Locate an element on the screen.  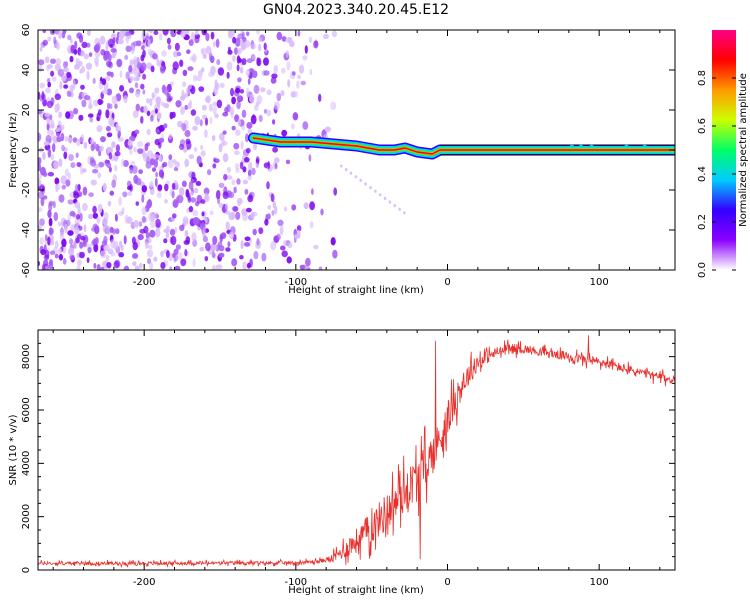
snr-x-axis-label: Height of straight line (km) is located at coordinates (356, 590).